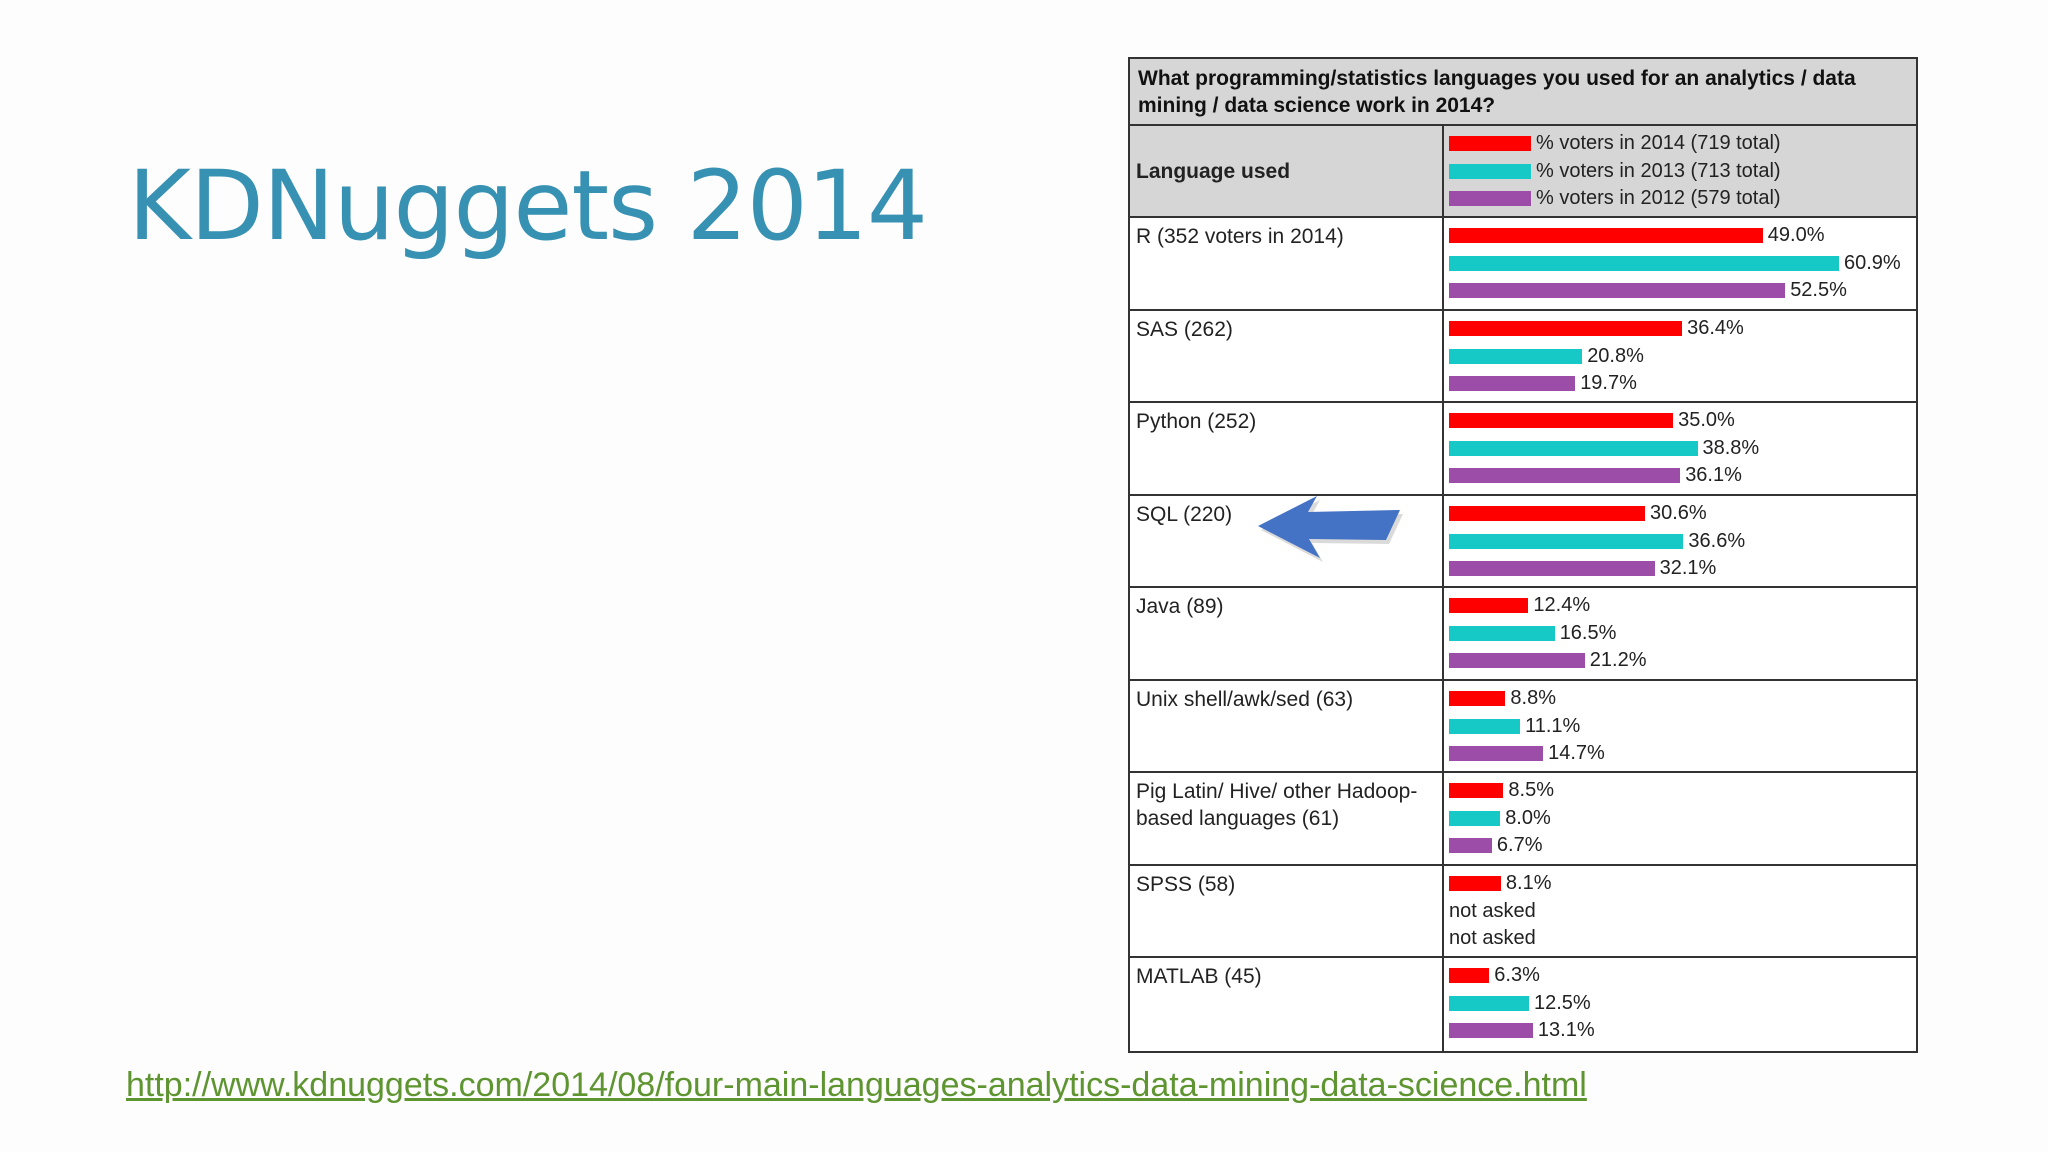 The image size is (2048, 1152). I want to click on value-label-2012: 52.5%, so click(1818, 290).